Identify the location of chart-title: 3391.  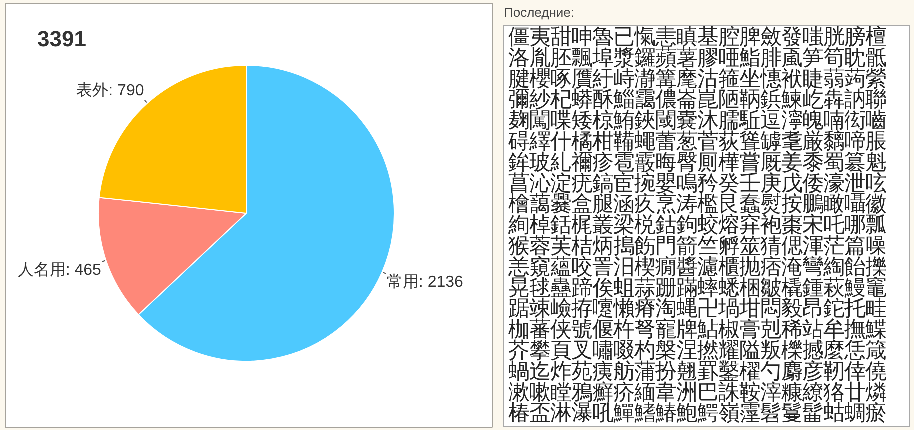
(62, 39).